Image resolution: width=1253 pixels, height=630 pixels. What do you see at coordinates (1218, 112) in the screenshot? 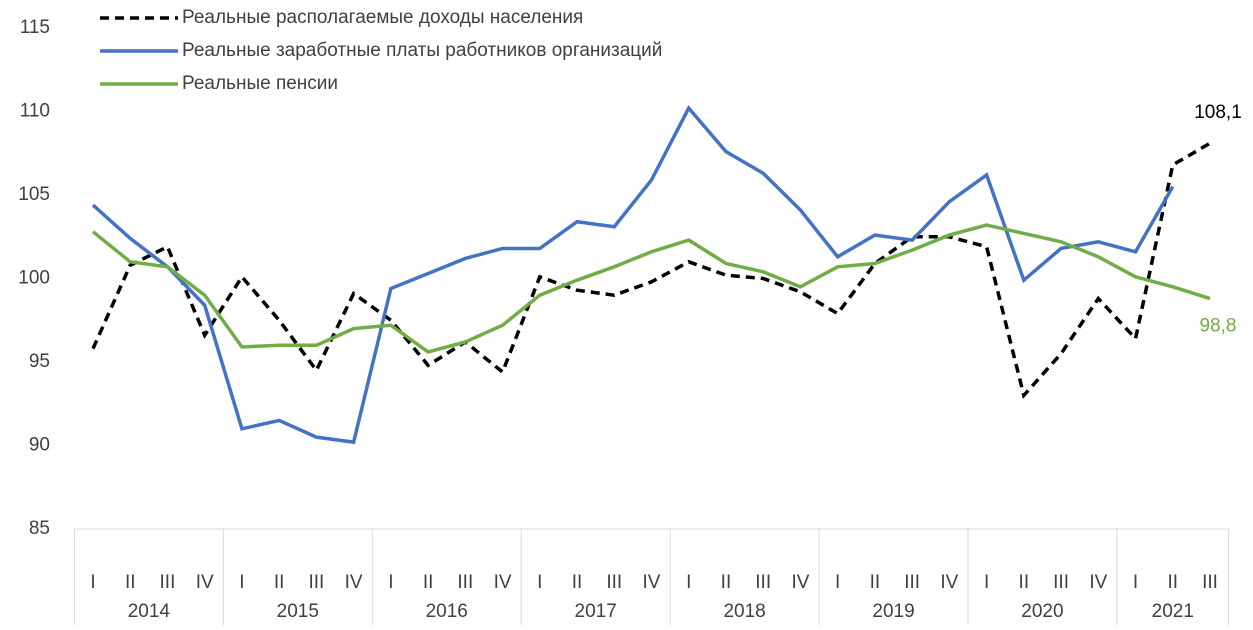
I see `value-label: 108,1` at bounding box center [1218, 112].